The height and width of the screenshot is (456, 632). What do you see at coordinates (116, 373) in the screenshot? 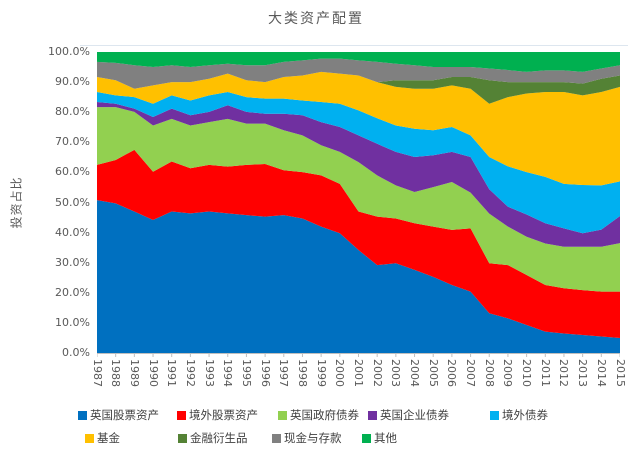
I see `x-tick-label: 1988` at bounding box center [116, 373].